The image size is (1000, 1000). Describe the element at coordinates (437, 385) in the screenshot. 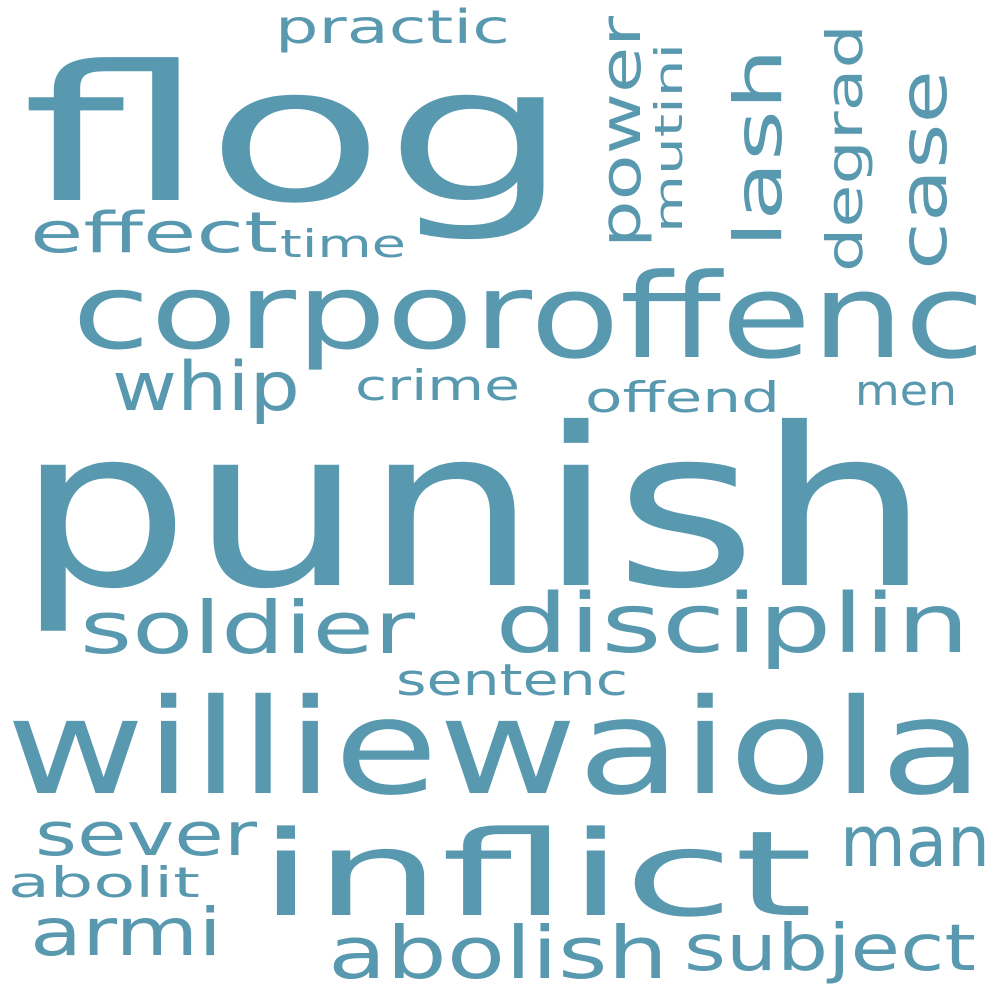

I see `word-crime: crime` at that location.